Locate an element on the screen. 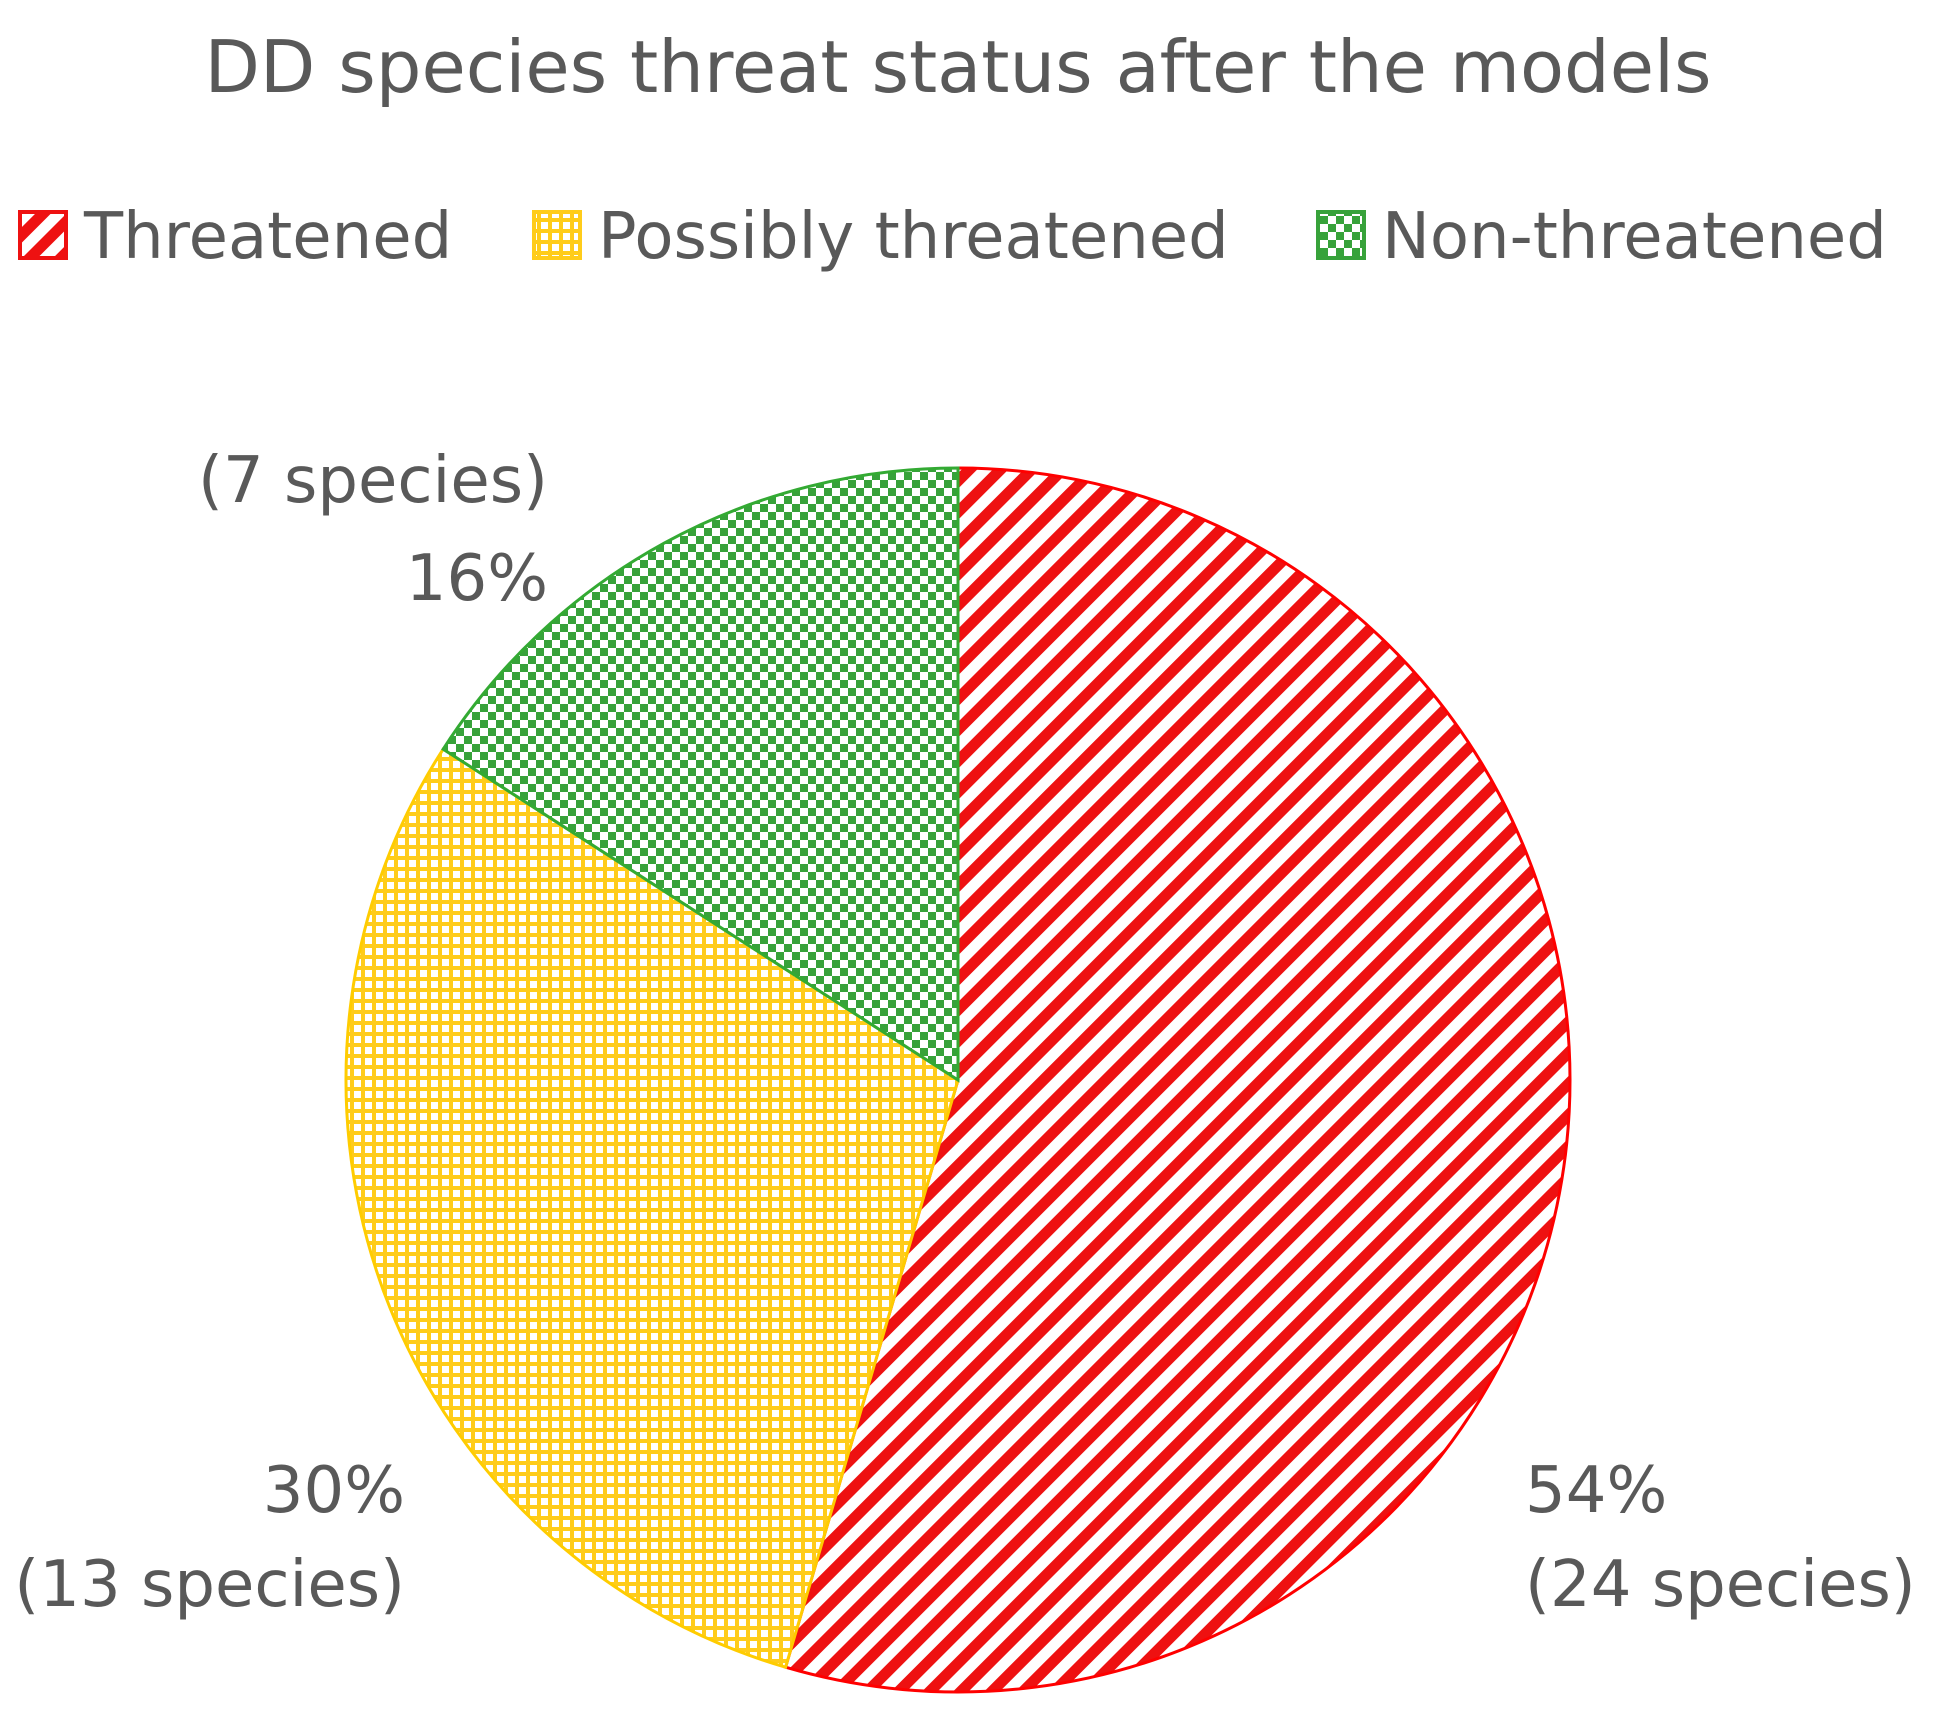 This screenshot has height=1728, width=1935. legend-item-threatened: Threatened is located at coordinates (235, 237).